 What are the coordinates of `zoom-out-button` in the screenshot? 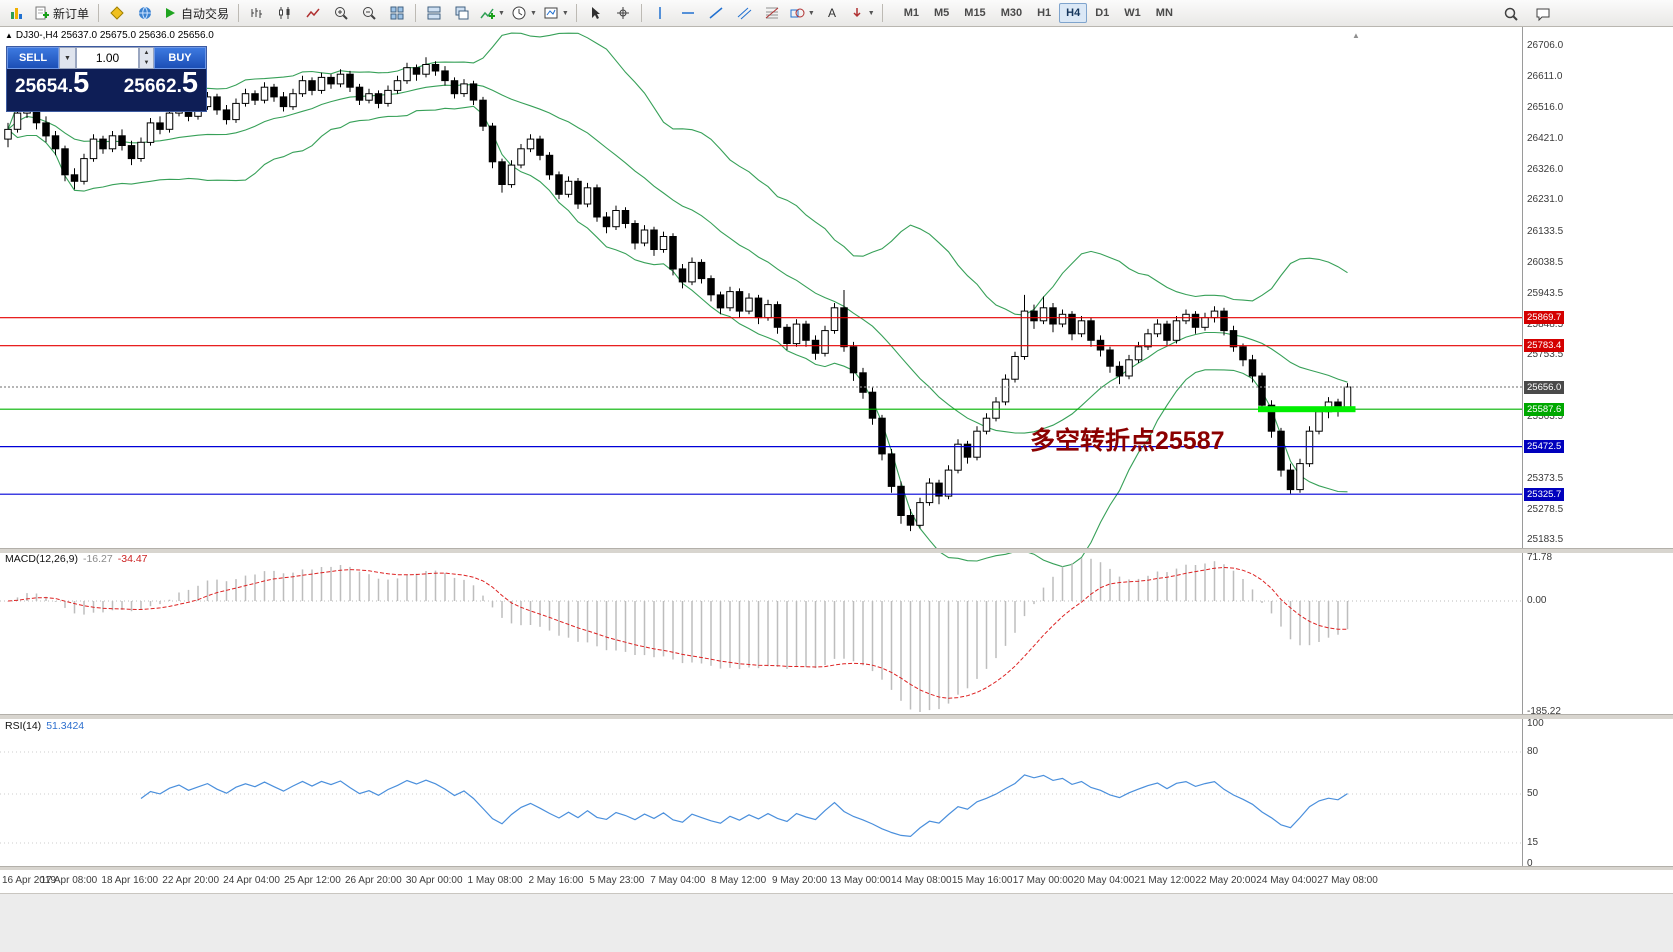 It's located at (369, 13).